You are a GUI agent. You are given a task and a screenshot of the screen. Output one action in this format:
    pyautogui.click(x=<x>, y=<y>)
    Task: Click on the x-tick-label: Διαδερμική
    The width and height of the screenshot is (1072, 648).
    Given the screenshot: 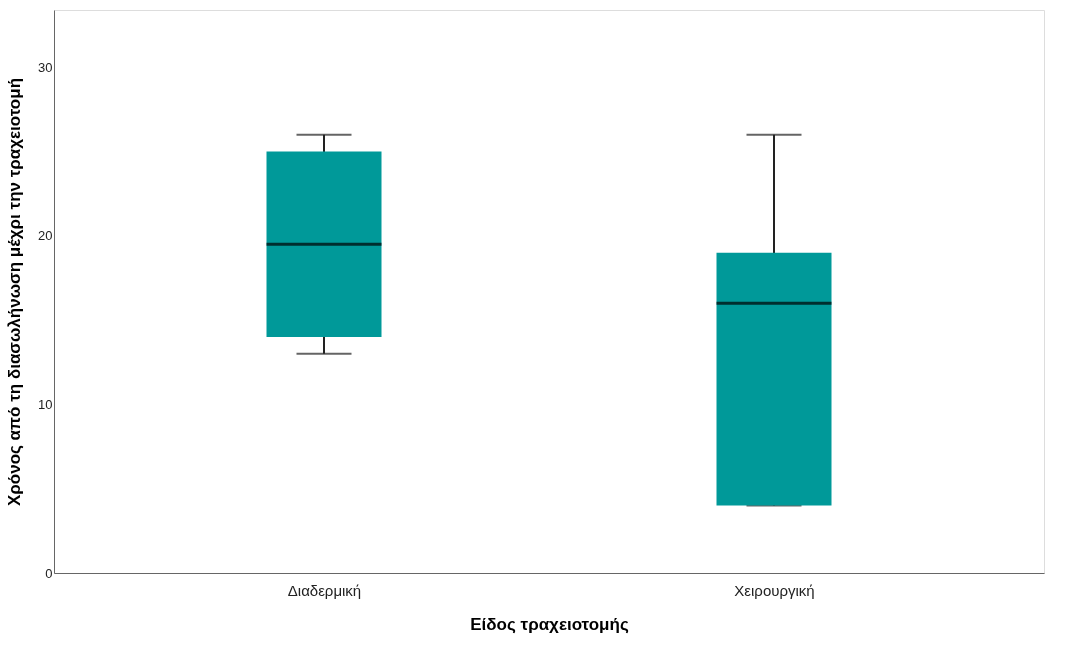 What is the action you would take?
    pyautogui.click(x=324, y=590)
    